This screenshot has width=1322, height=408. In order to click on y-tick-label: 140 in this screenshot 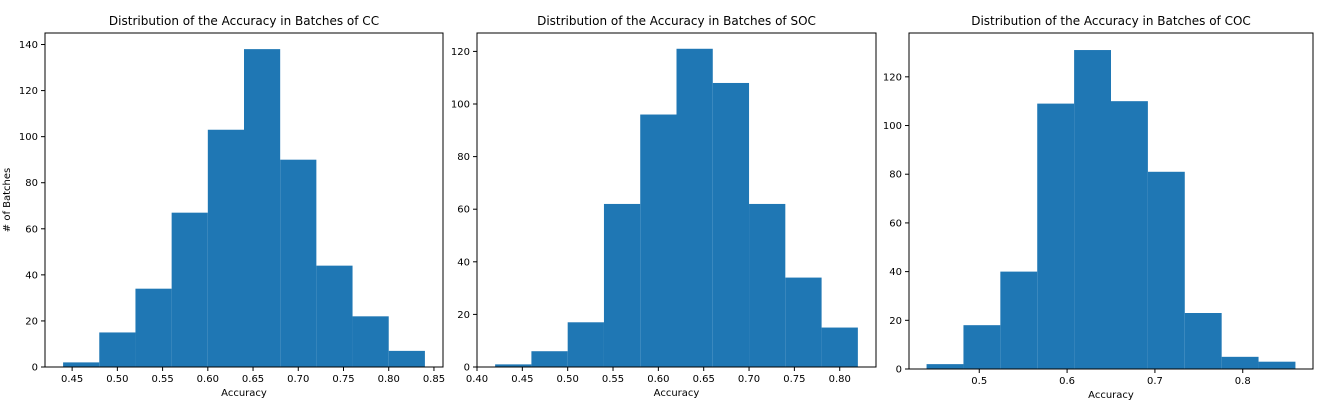, I will do `click(28, 45)`.